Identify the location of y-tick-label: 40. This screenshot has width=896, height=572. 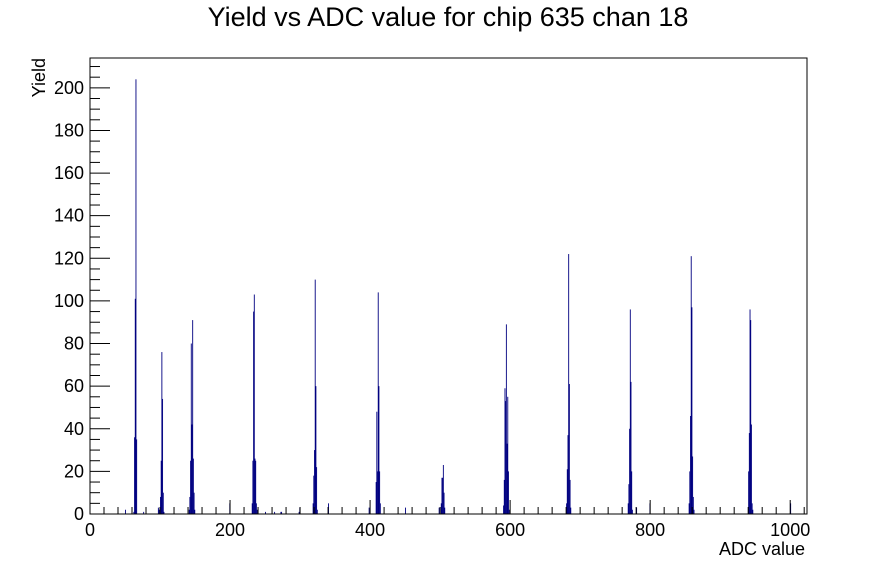
(74, 429).